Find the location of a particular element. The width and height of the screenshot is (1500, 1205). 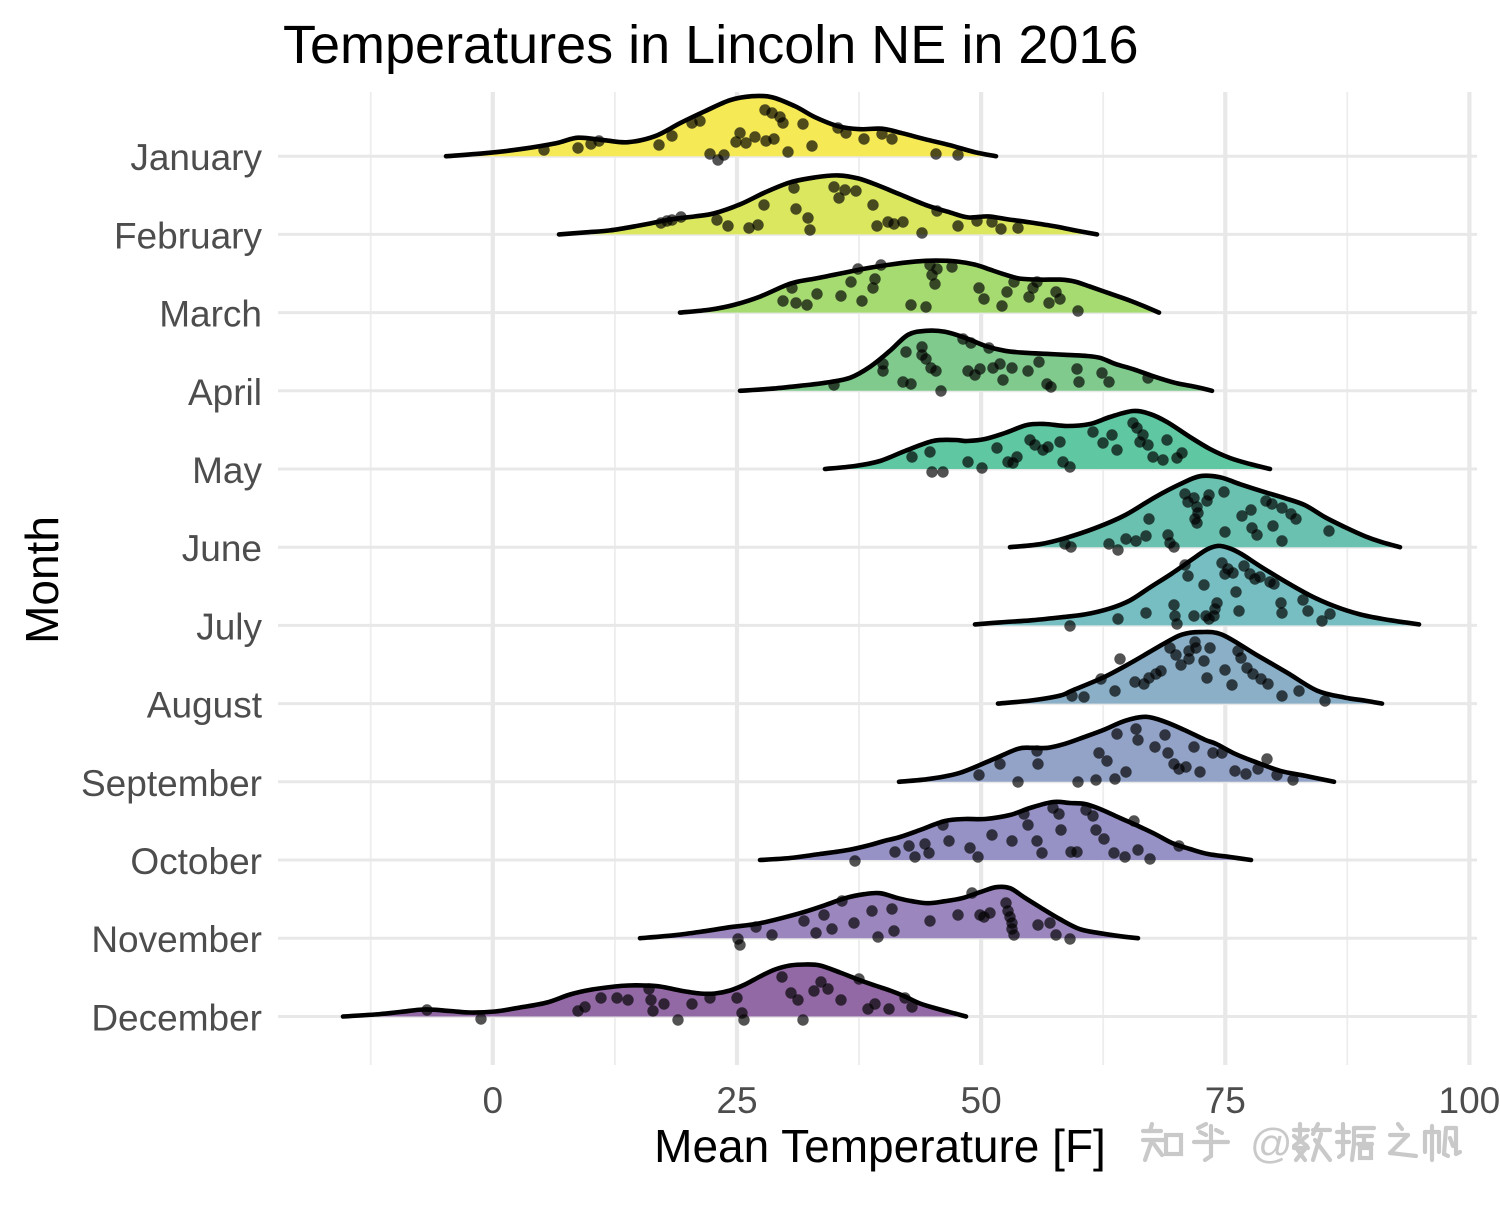

svg-text: November is located at coordinates (176, 939).